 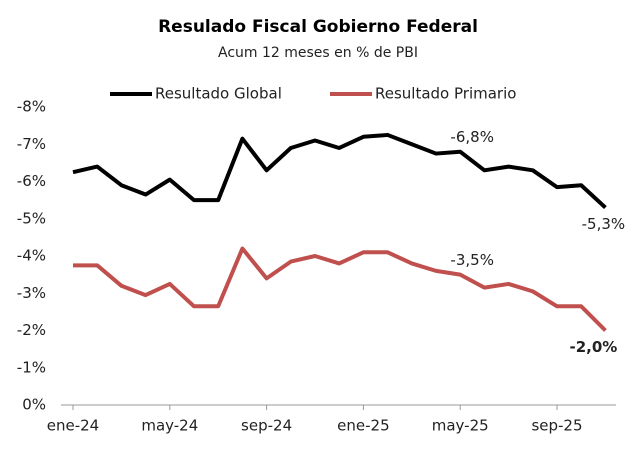 What do you see at coordinates (318, 27) in the screenshot?
I see `chart-title: Resulado Fiscal Gobierno Federal` at bounding box center [318, 27].